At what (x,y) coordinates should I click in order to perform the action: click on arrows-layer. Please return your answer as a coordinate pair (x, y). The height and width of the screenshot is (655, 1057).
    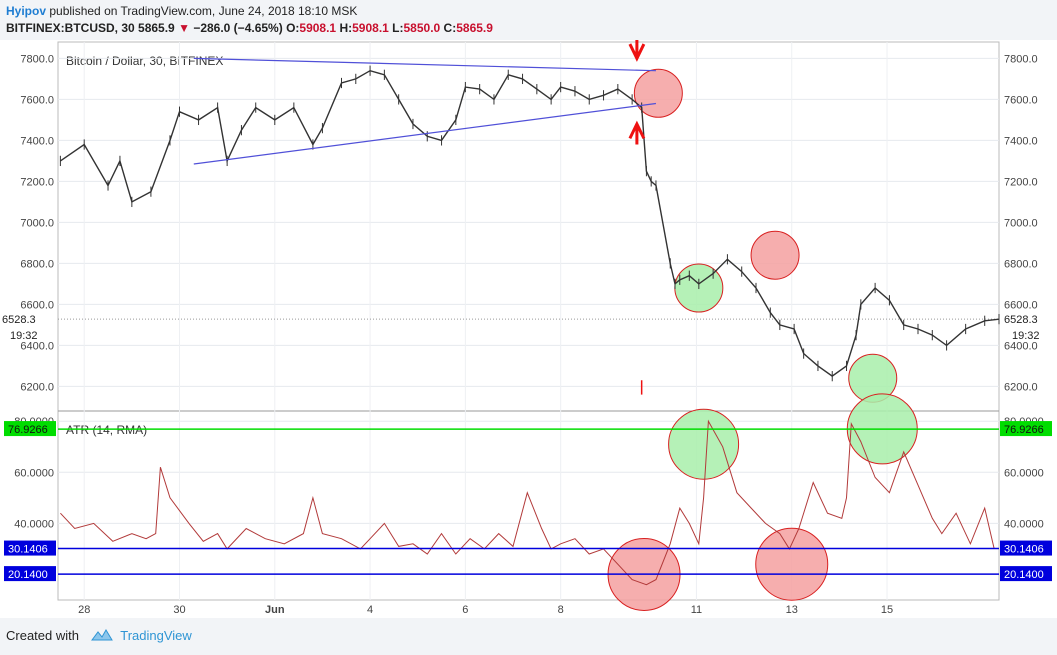
    Looking at the image, I should click on (637, 216).